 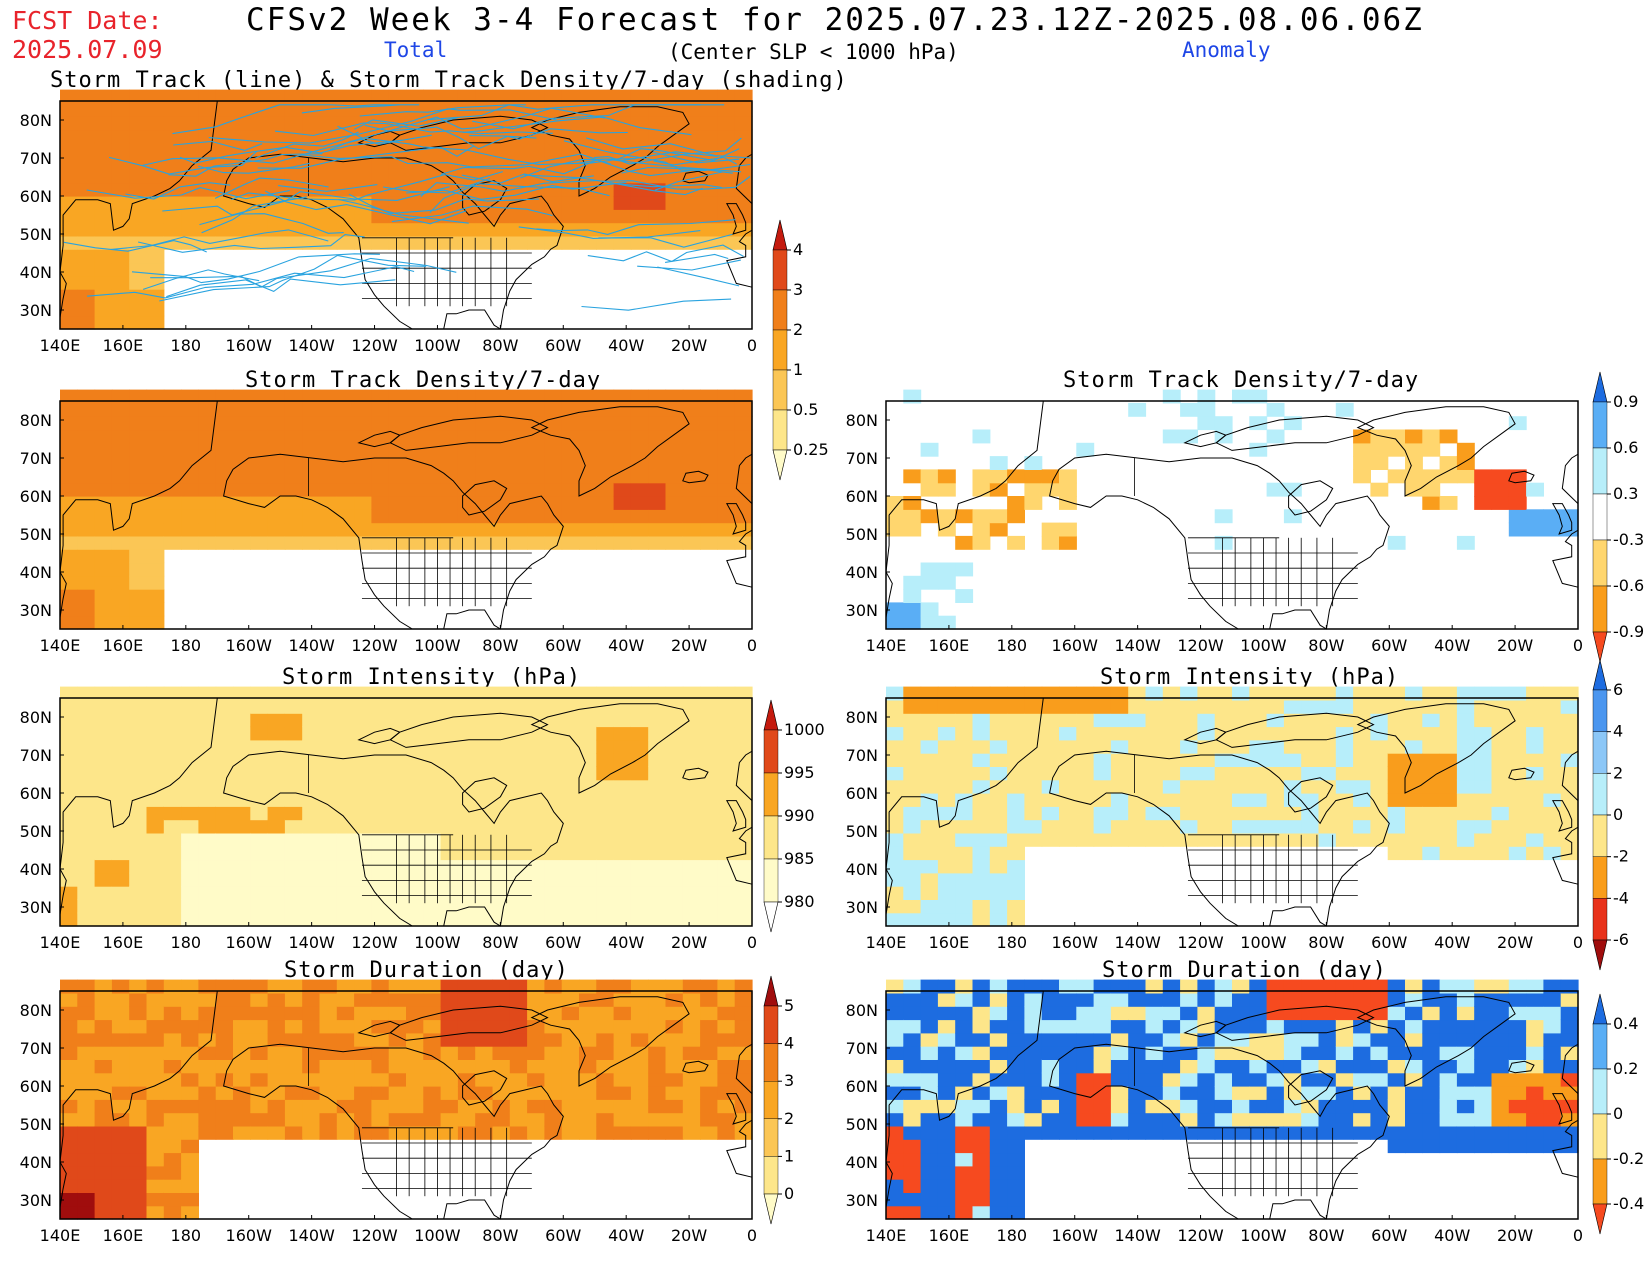 What do you see at coordinates (793, 1100) in the screenshot?
I see `colorbar-duration-total: 5 4 3 2 1 0` at bounding box center [793, 1100].